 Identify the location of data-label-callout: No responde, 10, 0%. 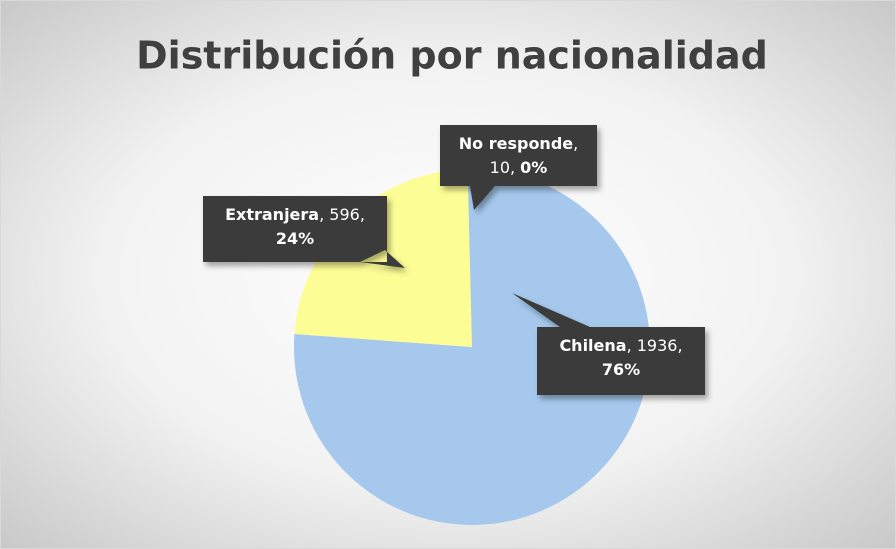
(518, 167).